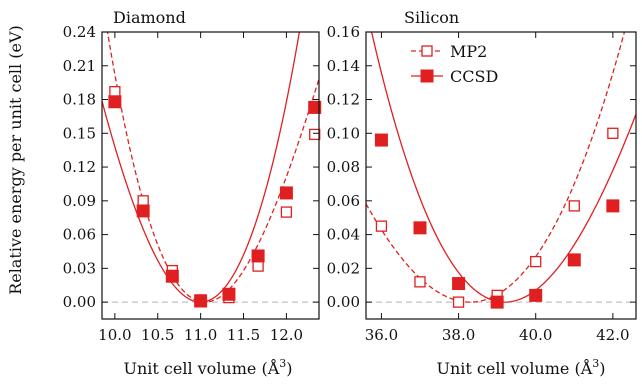 The height and width of the screenshot is (385, 642). Describe the element at coordinates (79, 302) in the screenshot. I see `diamond-y-tick-label: 0.00` at that location.